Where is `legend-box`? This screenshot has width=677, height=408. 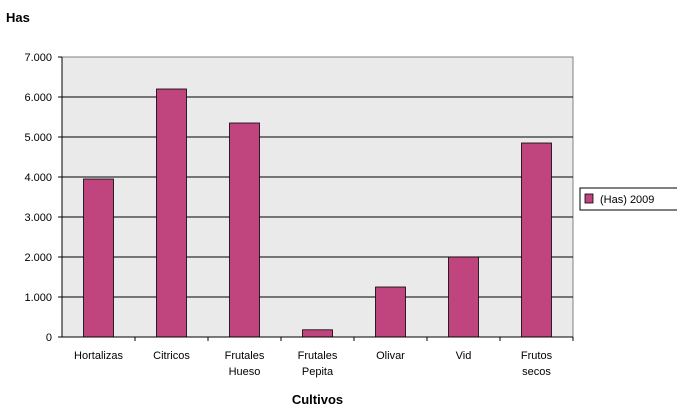
legend-box is located at coordinates (628, 199).